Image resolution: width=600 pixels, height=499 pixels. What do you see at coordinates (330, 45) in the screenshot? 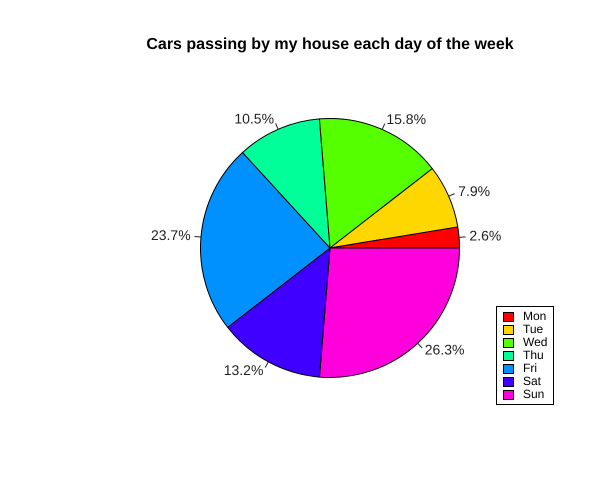
I see `chart-title: Cars passing by my house each day of the week` at bounding box center [330, 45].